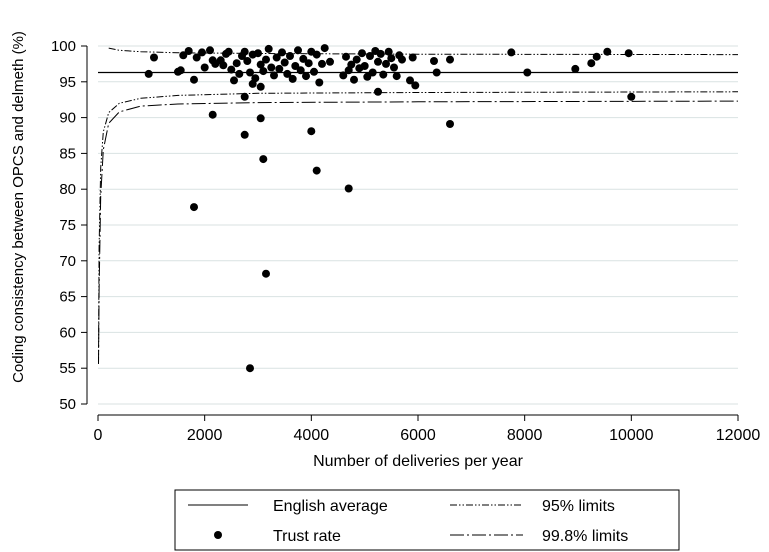 The width and height of the screenshot is (769, 552). I want to click on x-tick-label: 8000, so click(525, 435).